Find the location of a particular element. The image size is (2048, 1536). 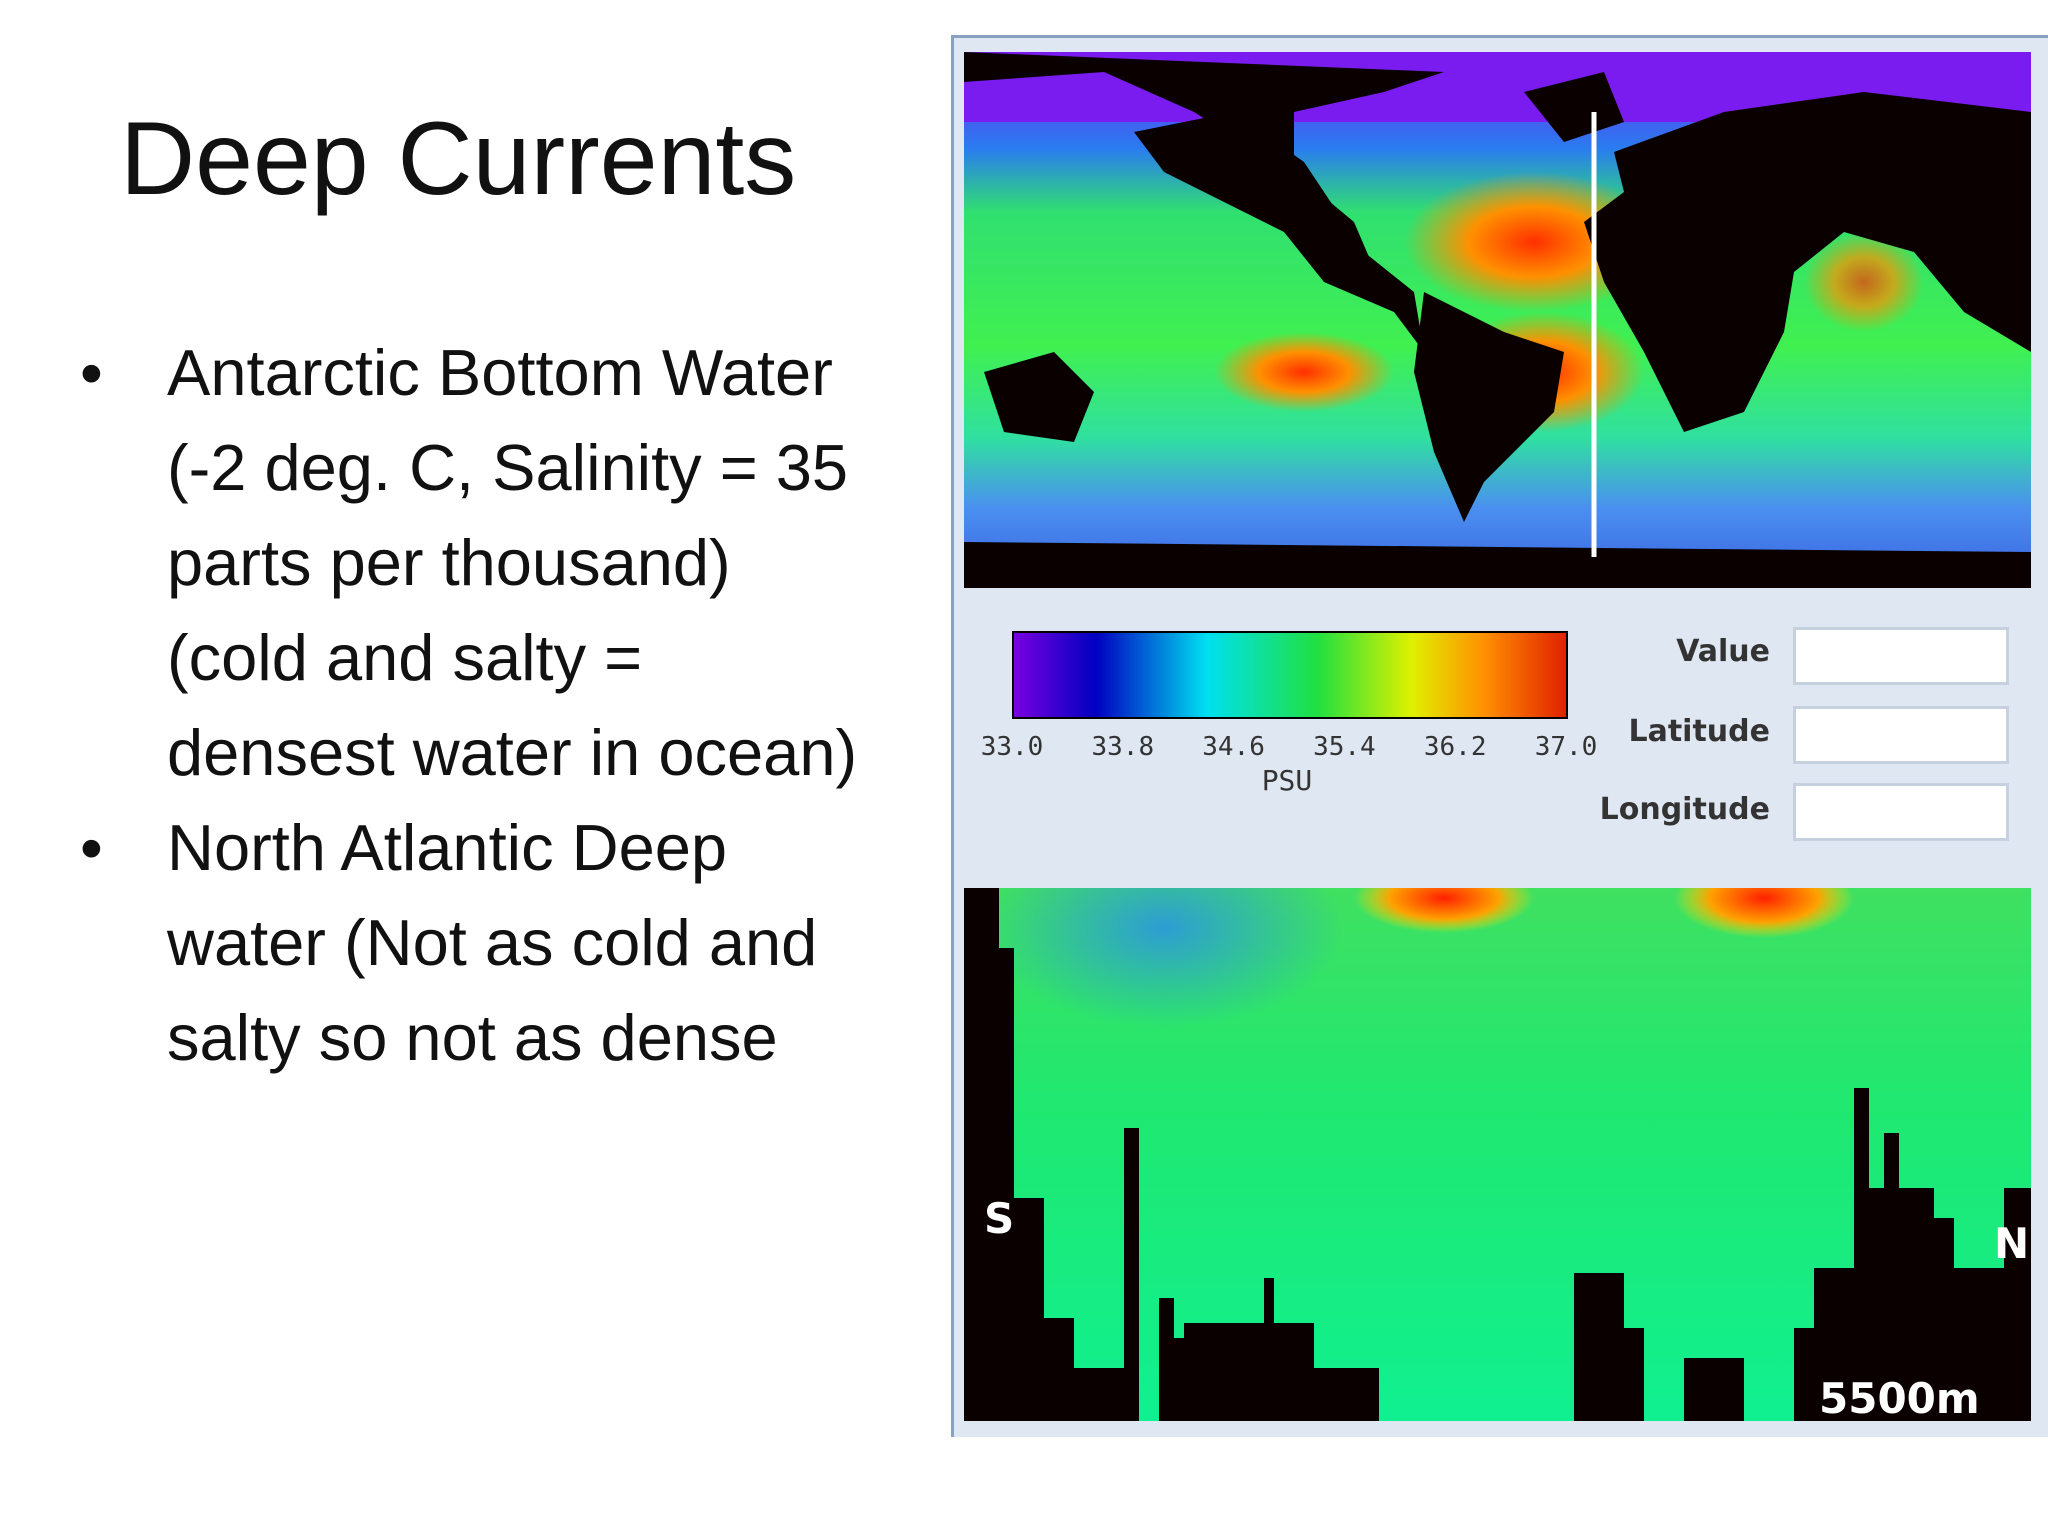

section-label: N is located at coordinates (2011, 1243).